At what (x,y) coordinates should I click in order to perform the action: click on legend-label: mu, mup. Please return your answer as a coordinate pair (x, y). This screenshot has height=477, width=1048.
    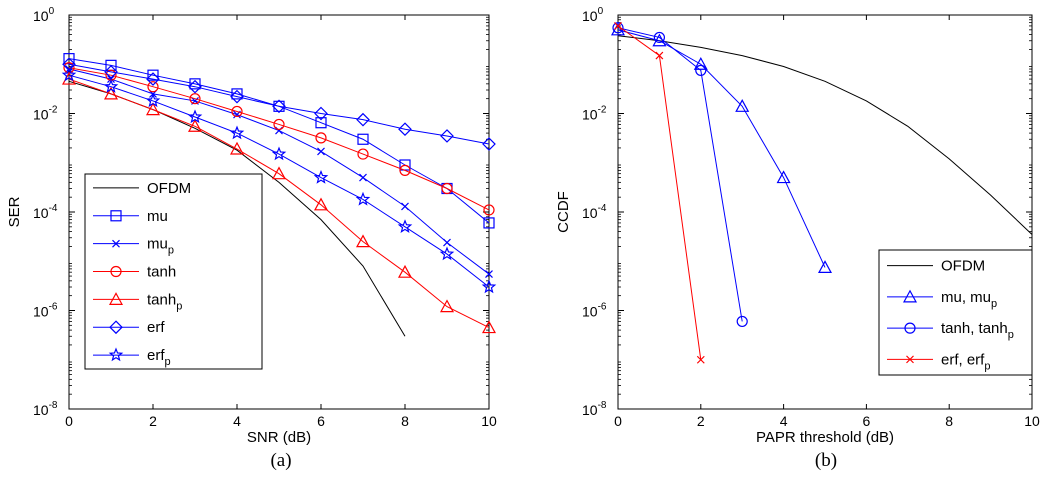
    Looking at the image, I should click on (969, 299).